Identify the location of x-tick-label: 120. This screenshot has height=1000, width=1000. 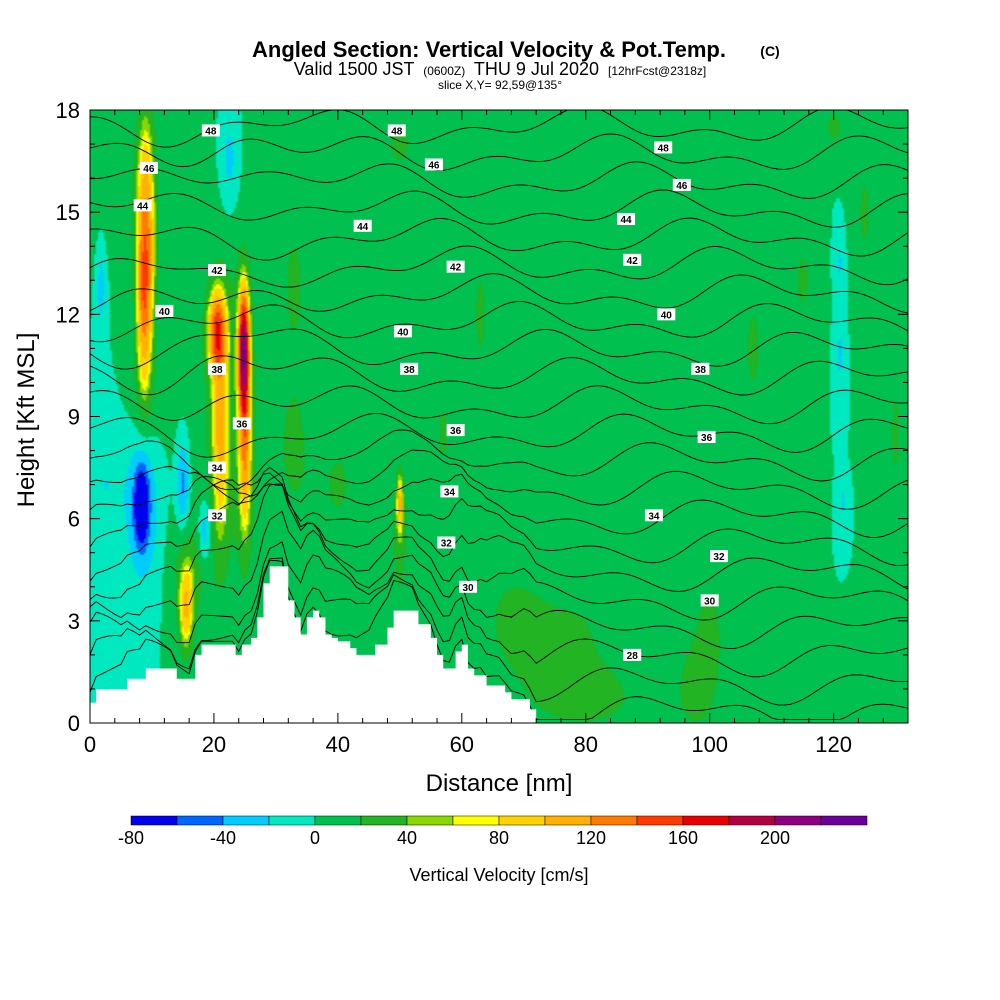
(833, 744).